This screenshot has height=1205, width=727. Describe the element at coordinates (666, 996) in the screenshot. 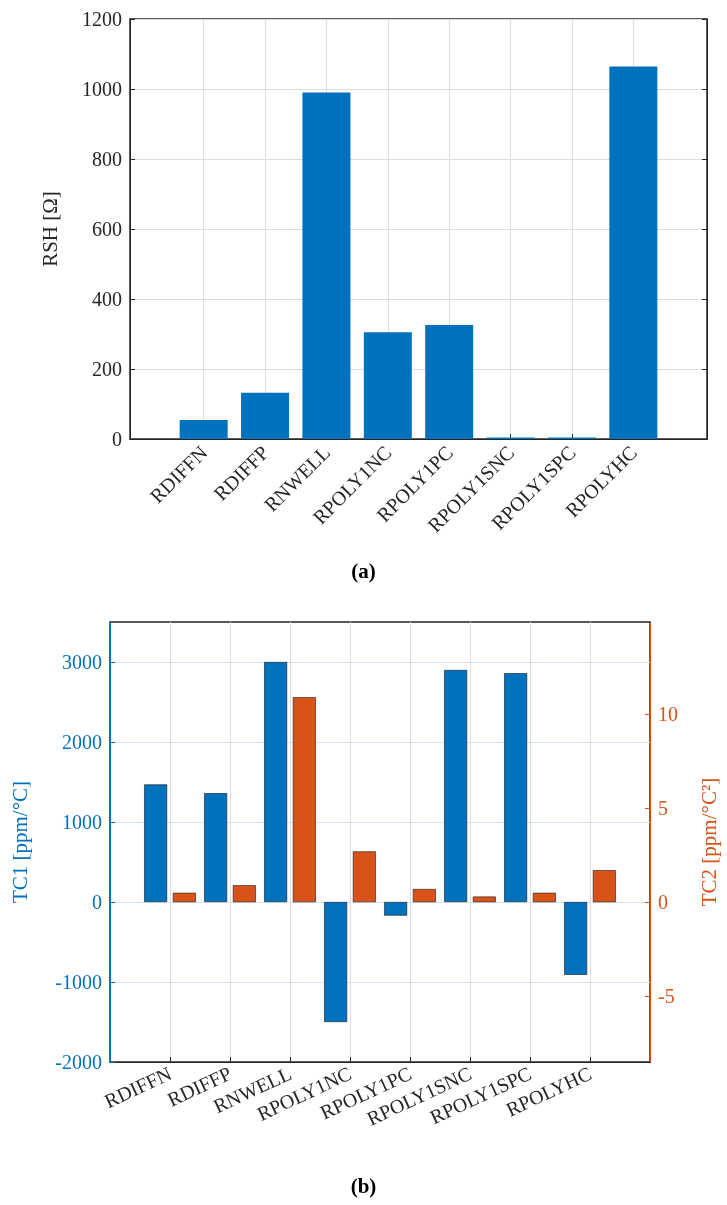

I see `y2-tick-label: -5` at that location.